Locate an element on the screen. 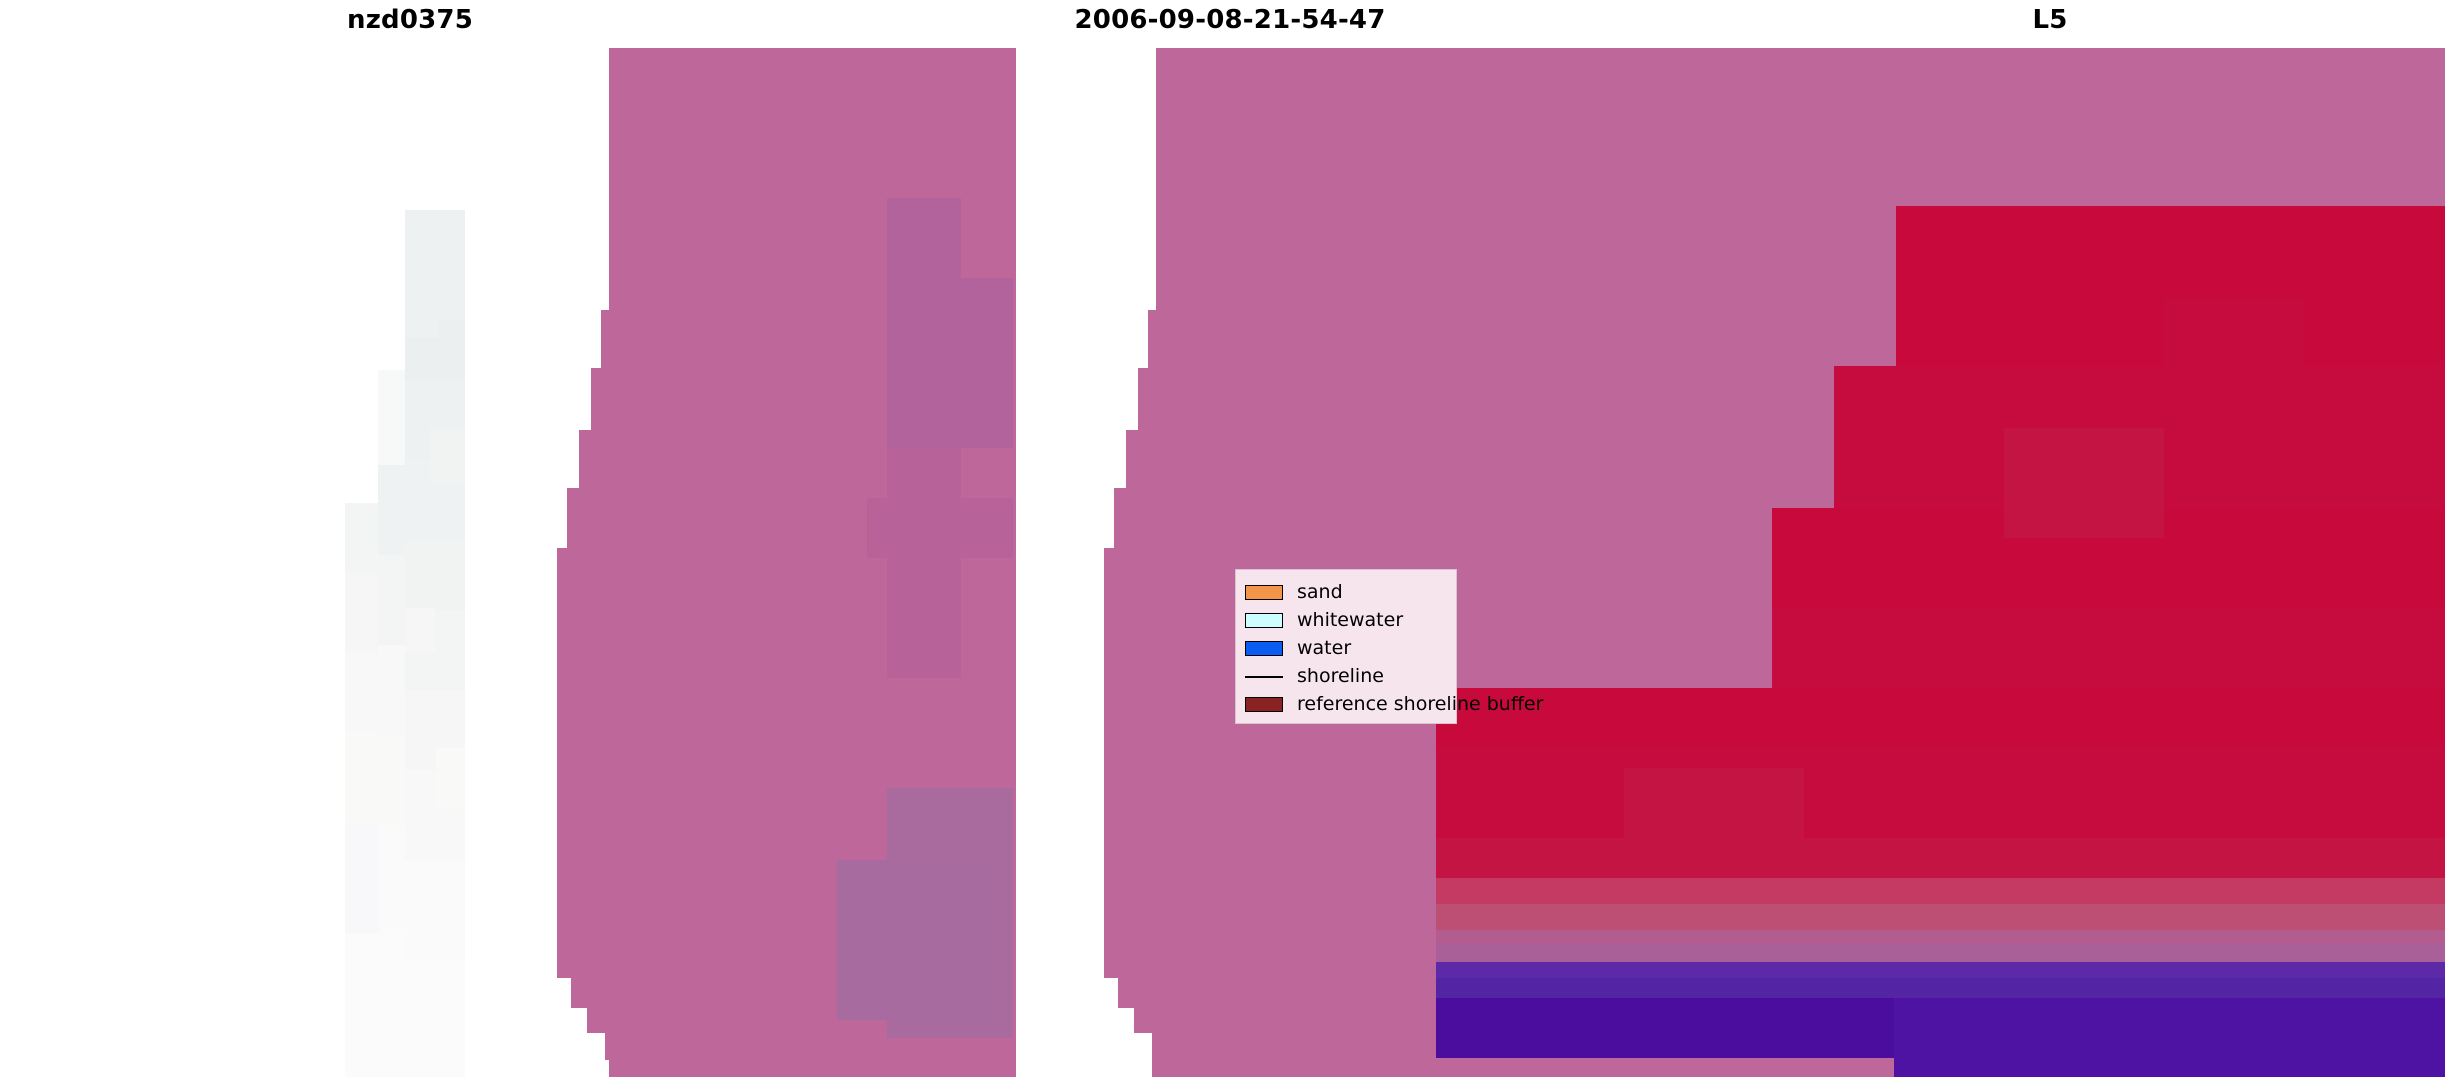  legend-item-whitewater: whitewater is located at coordinates (1345, 620).